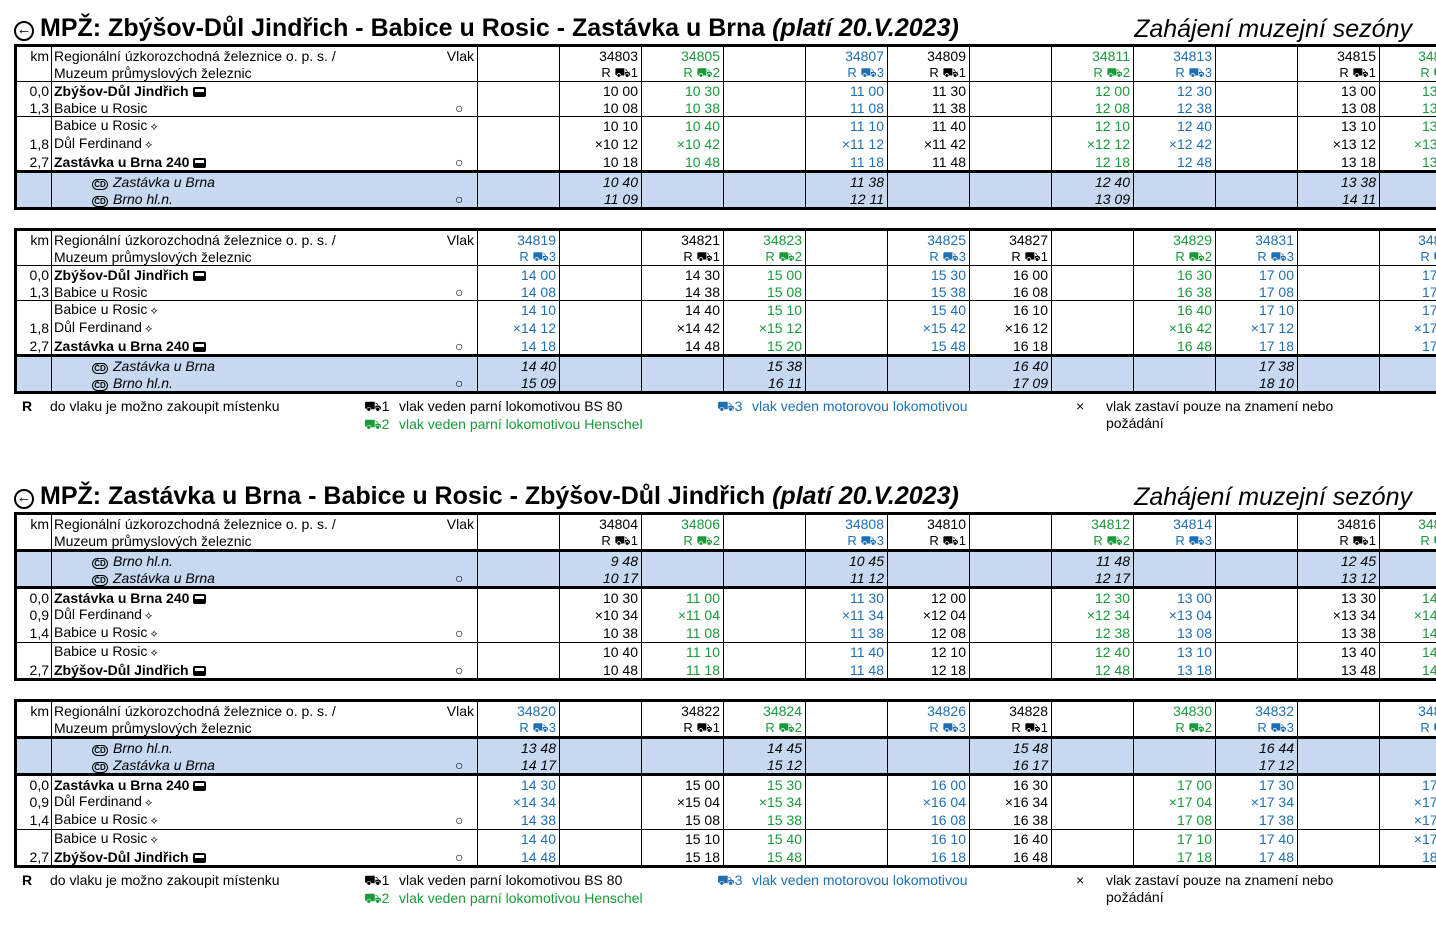  Describe the element at coordinates (1256, 802) in the screenshot. I see `time-cell: ×17 34` at that location.